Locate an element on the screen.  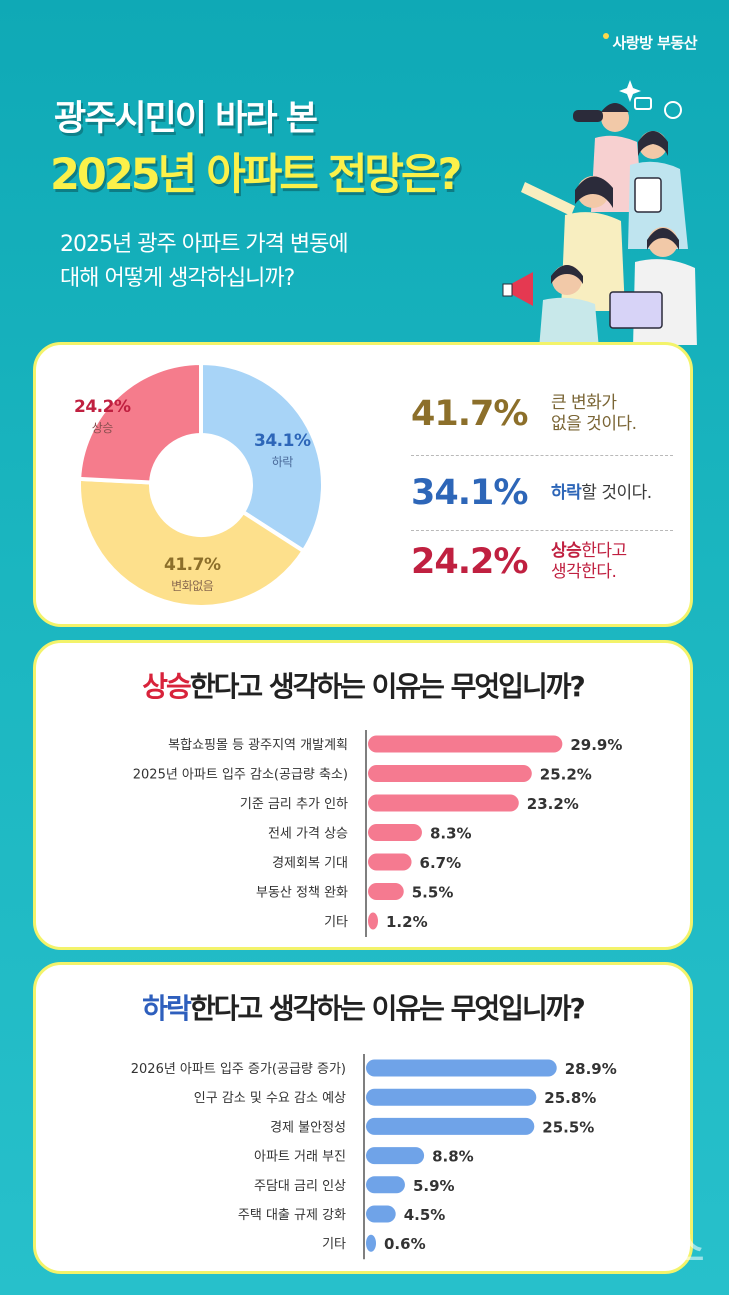
category-label: 전세 가격 상승 is located at coordinates (308, 834).